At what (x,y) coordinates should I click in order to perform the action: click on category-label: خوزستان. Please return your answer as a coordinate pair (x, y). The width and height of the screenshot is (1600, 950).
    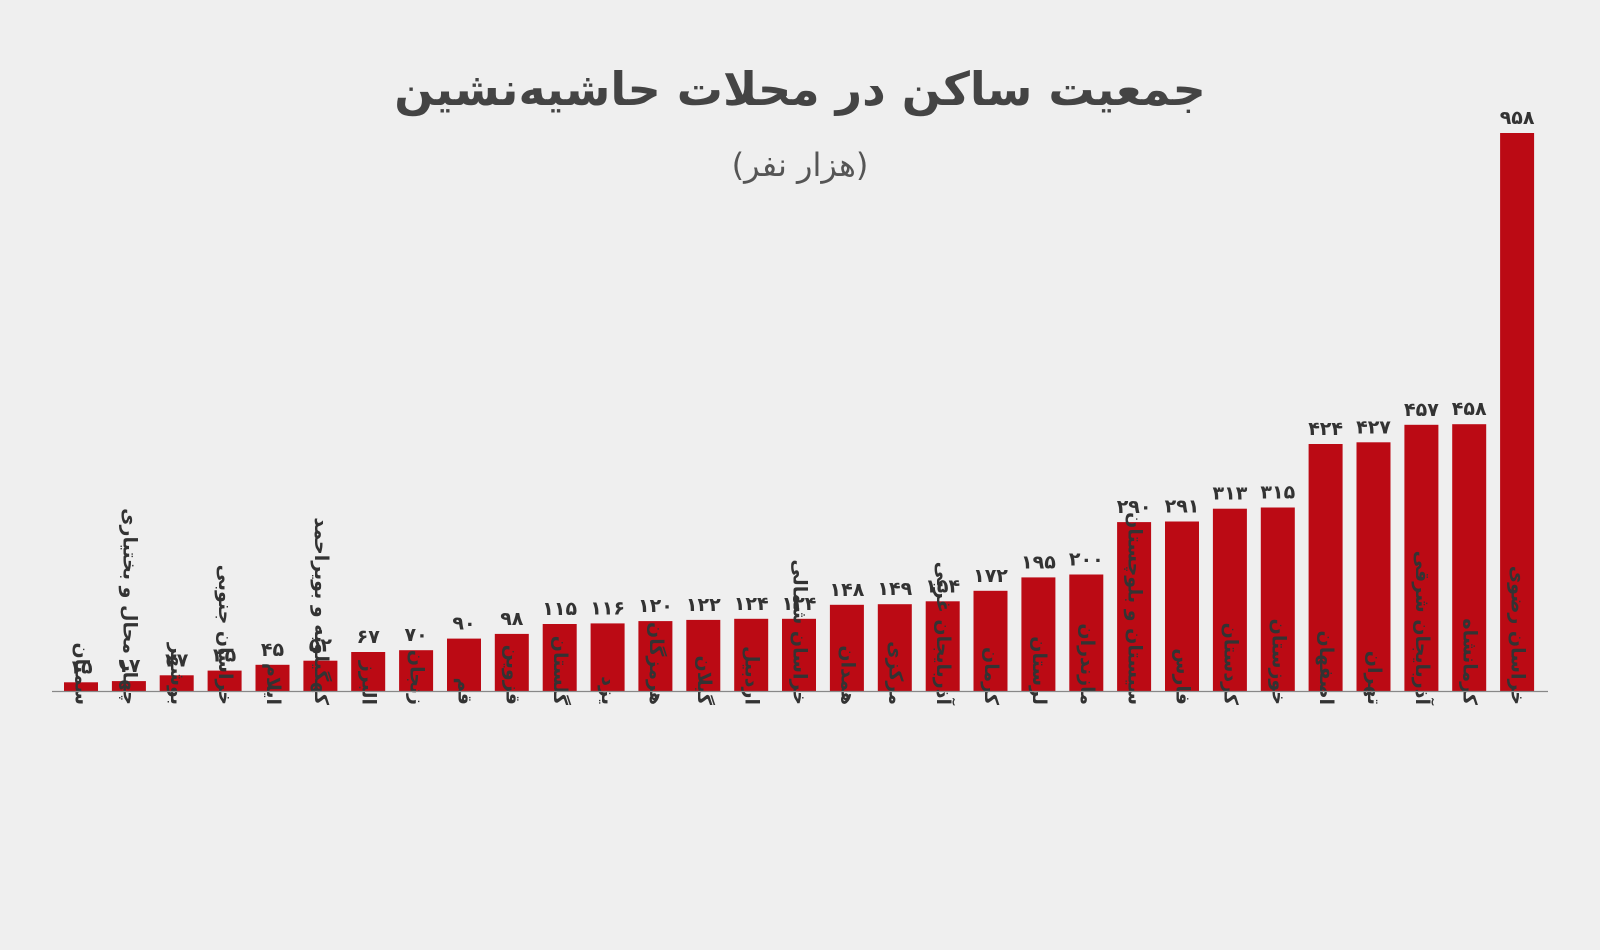
    Looking at the image, I should click on (1278, 662).